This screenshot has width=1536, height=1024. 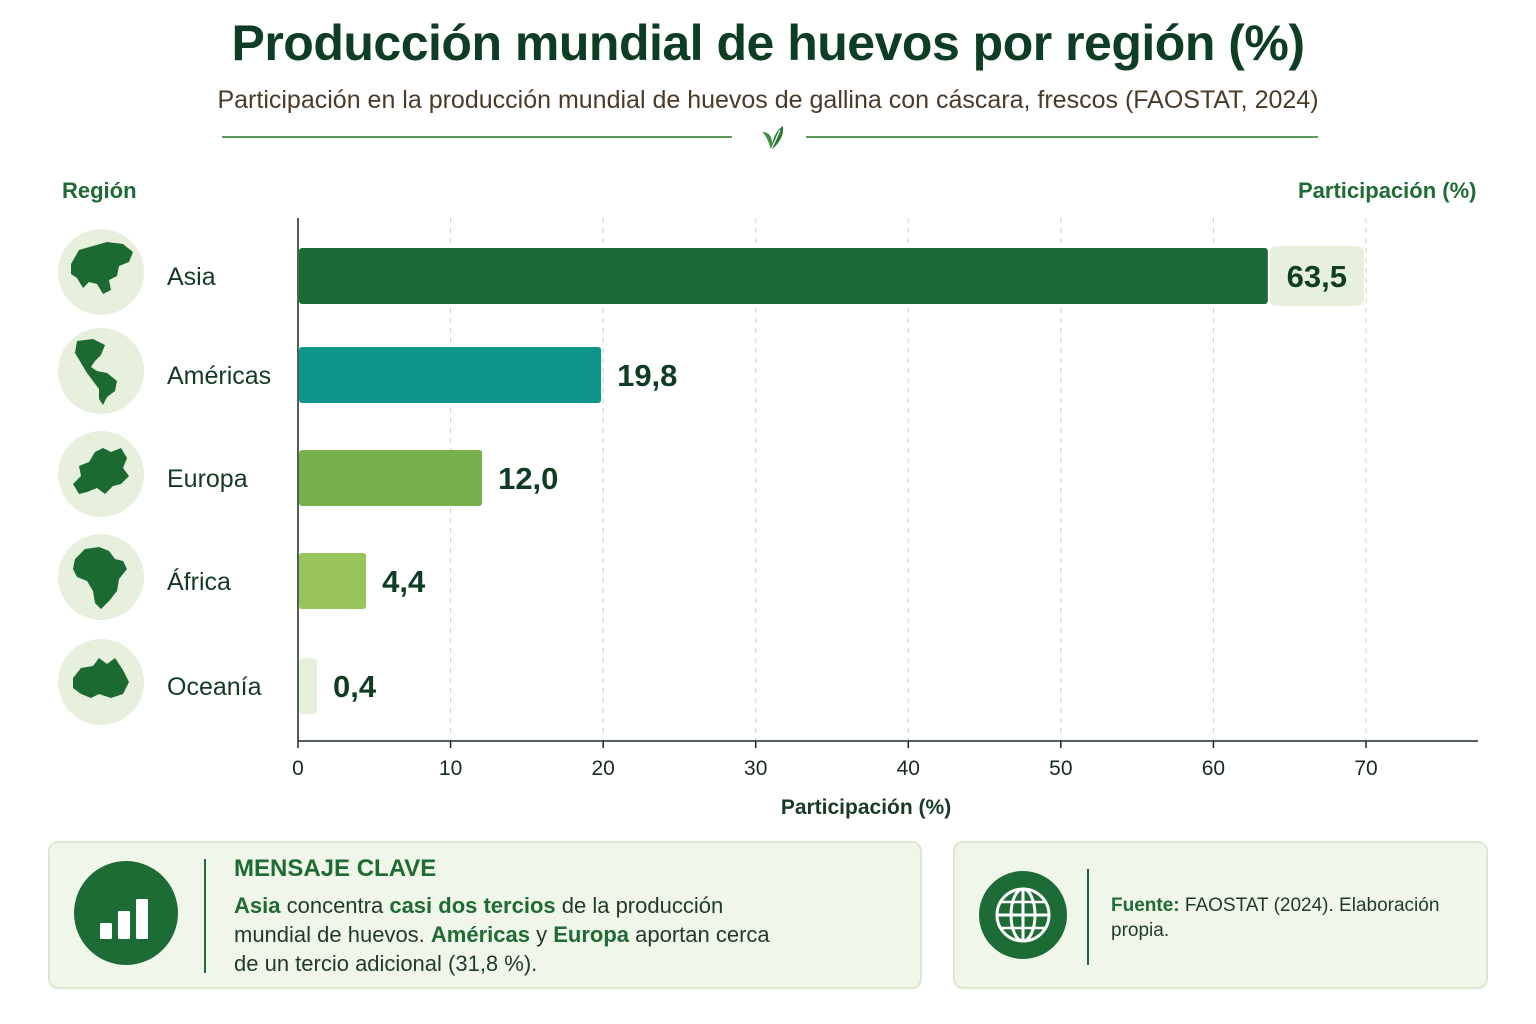 I want to click on x-tick-label: 60, so click(x=1213, y=768).